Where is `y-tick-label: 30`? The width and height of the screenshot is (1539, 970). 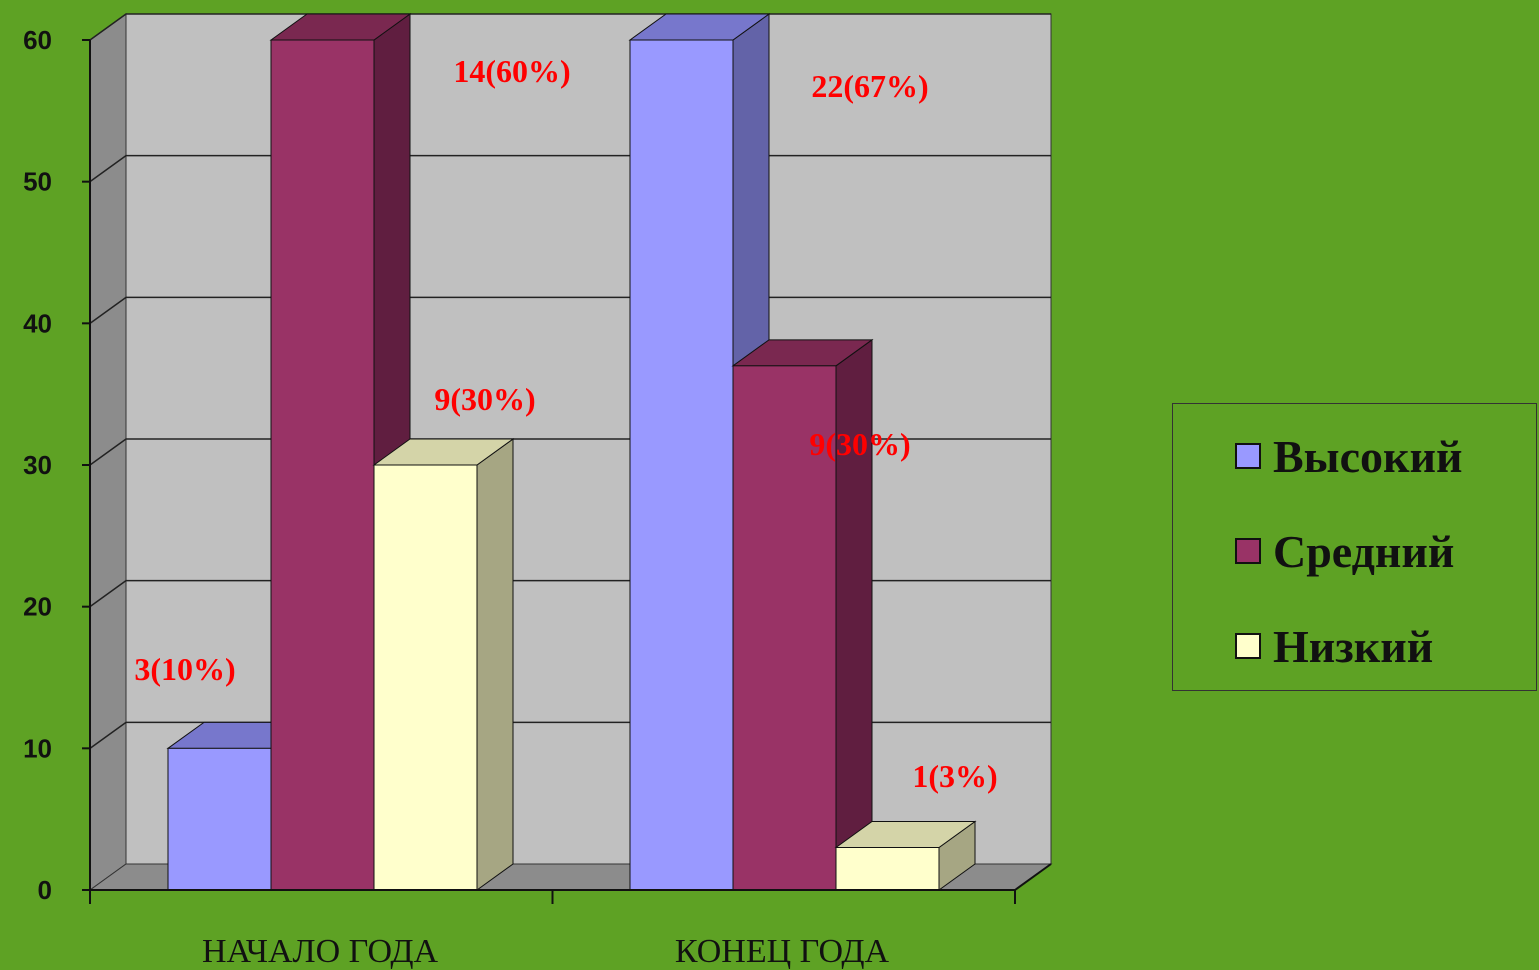 y-tick-label: 30 is located at coordinates (37, 465).